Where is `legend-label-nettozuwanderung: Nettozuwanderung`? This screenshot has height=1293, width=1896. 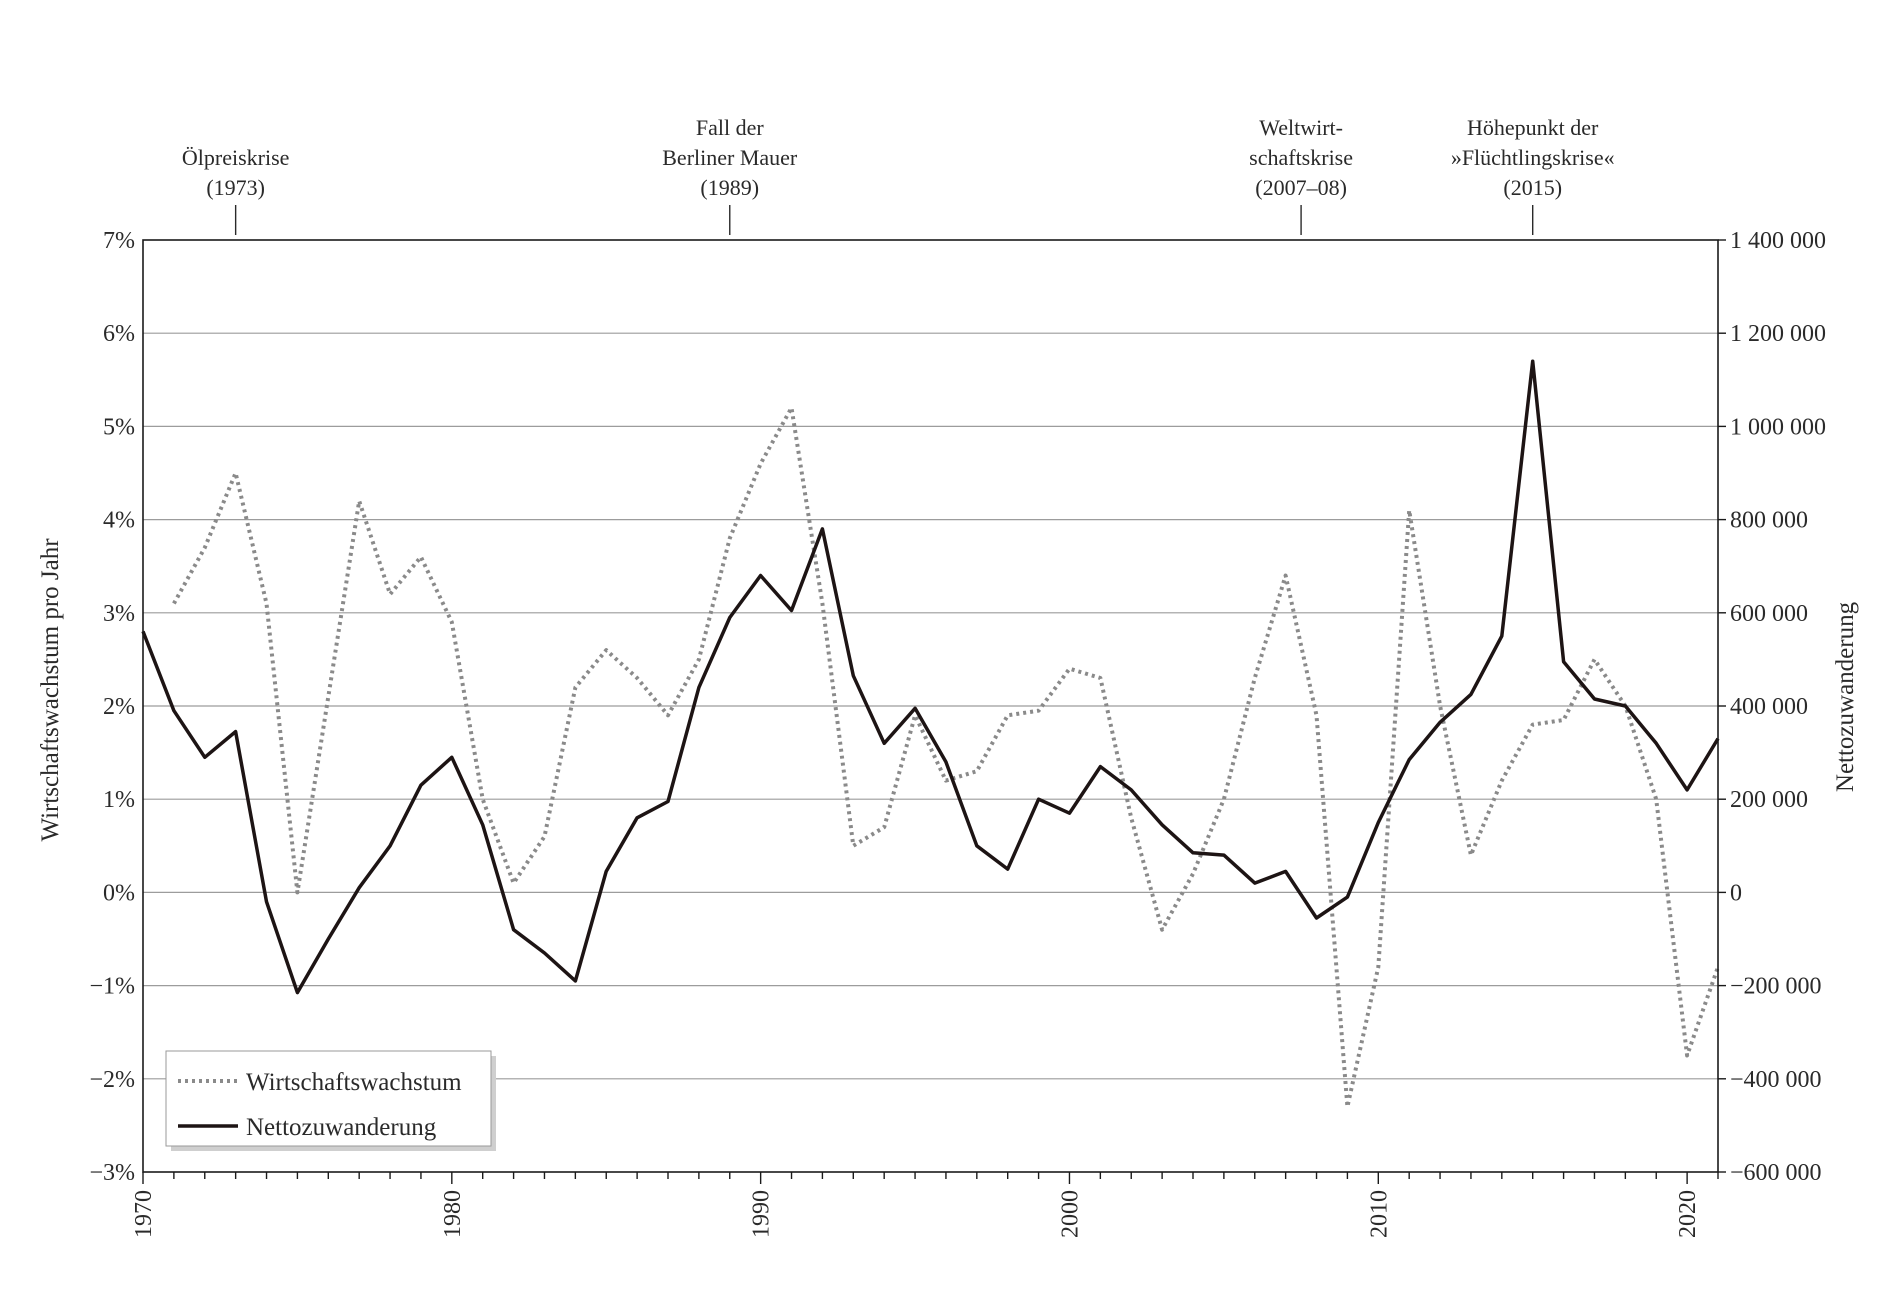
legend-label-nettozuwanderung: Nettozuwanderung is located at coordinates (341, 1127).